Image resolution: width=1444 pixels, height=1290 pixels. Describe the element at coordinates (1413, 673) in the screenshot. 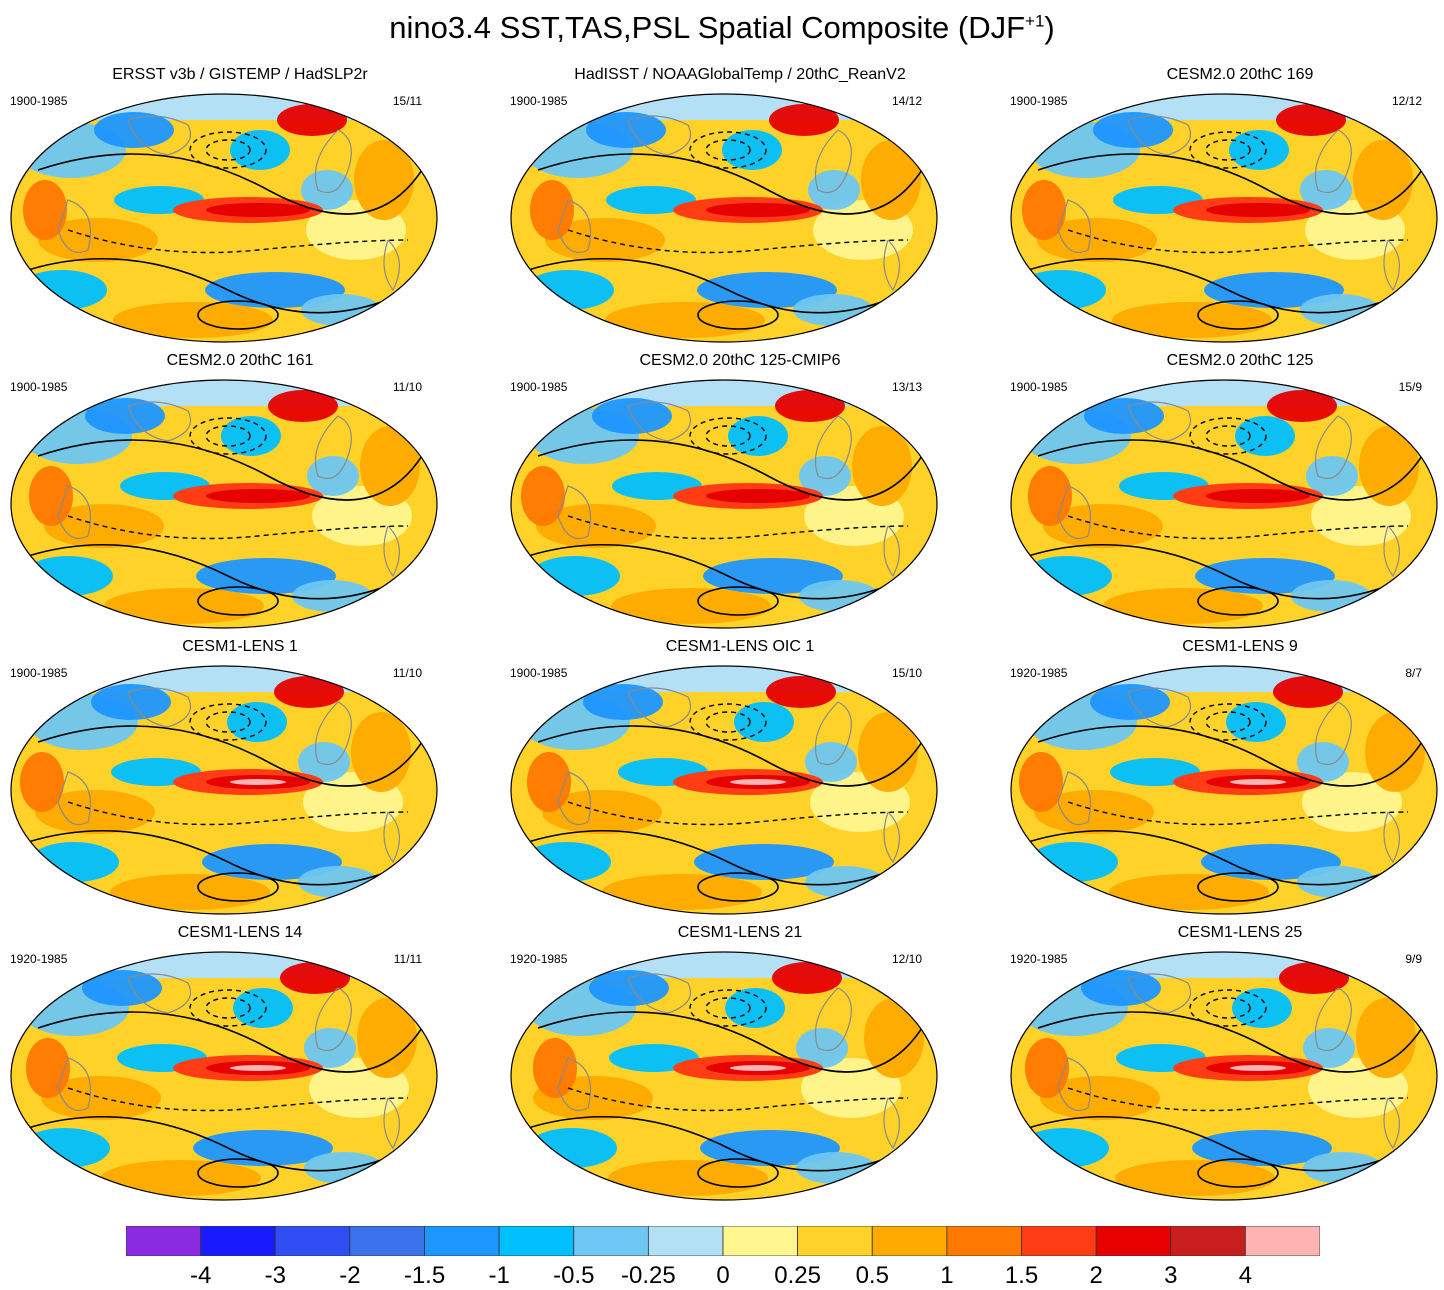

I see `panel-count: 8/7` at that location.